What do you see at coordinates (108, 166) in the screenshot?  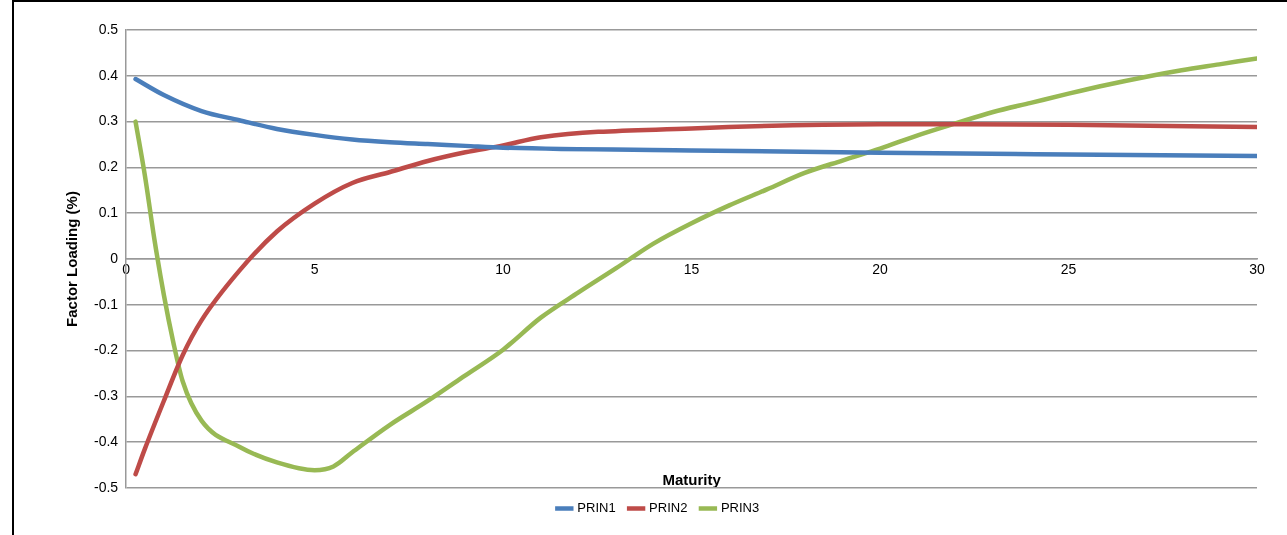 I see `y-tick-label: 0.2` at bounding box center [108, 166].